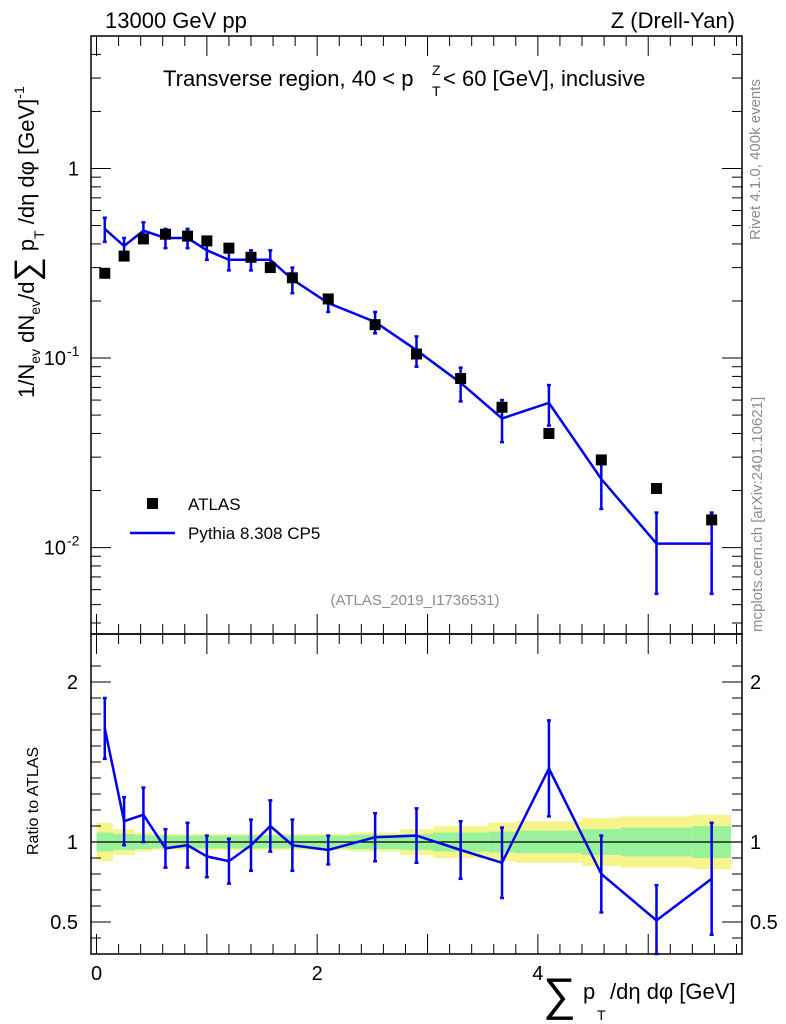  What do you see at coordinates (288, 78) in the screenshot?
I see `region-title-main: Transverse region, 40 < p` at bounding box center [288, 78].